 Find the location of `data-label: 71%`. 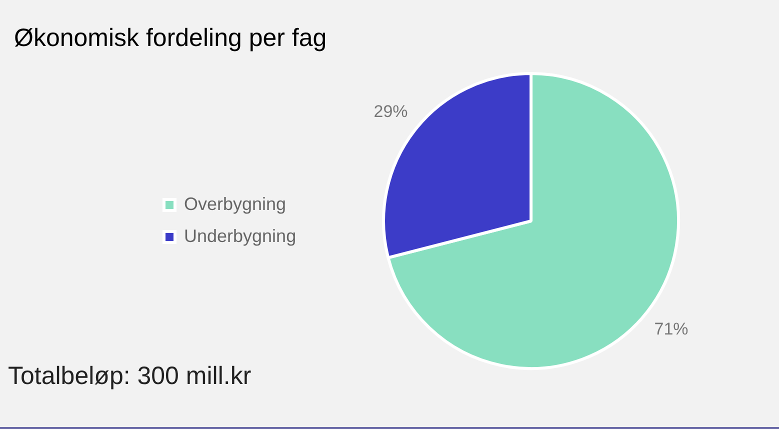

data-label: 71% is located at coordinates (671, 328).